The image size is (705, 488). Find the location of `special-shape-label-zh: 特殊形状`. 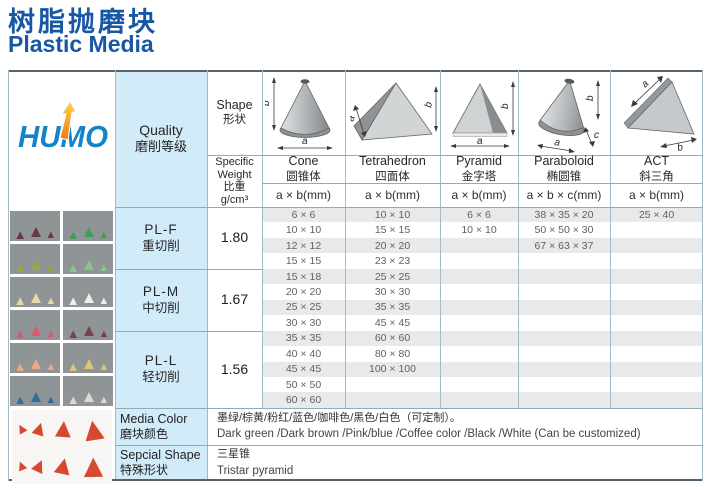

special-shape-label-zh: 特殊形状 is located at coordinates (144, 470).